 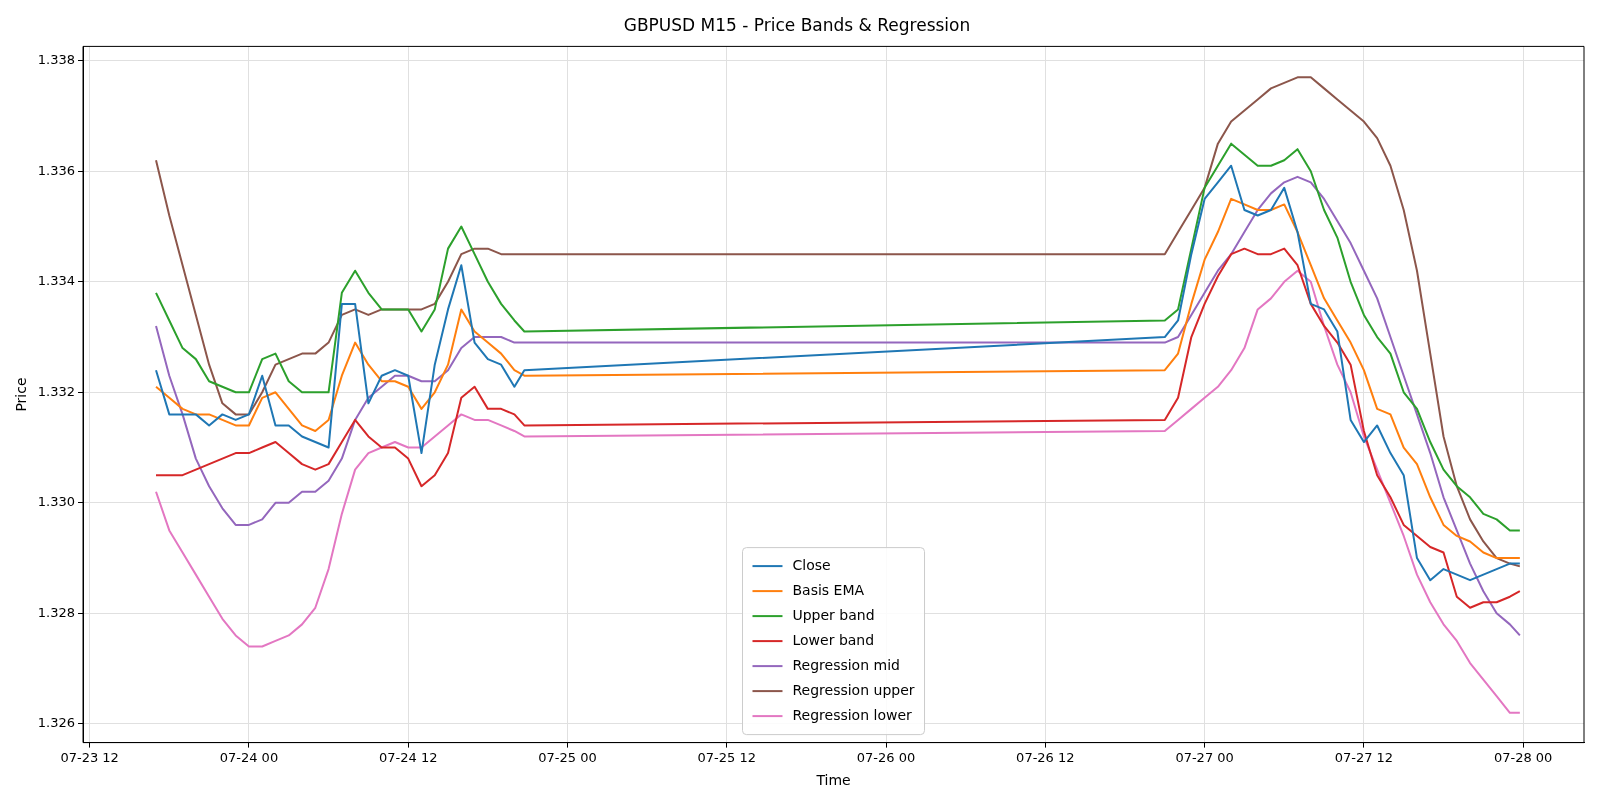 What do you see at coordinates (846, 664) in the screenshot?
I see `legend-label: Regression mid` at bounding box center [846, 664].